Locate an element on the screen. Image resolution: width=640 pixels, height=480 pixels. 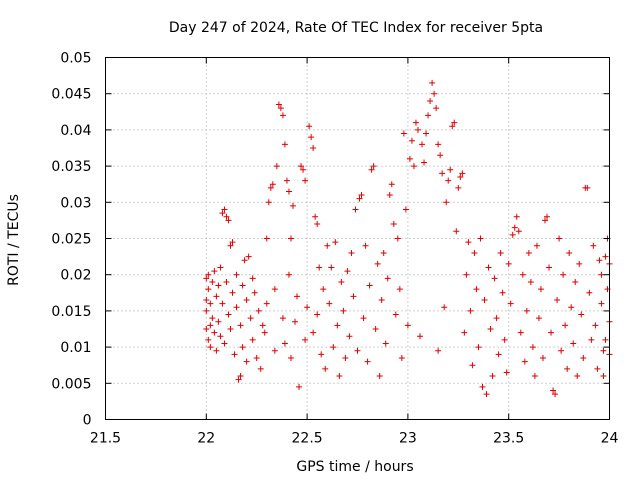
y-tick-label: 0.03 is located at coordinates (75, 203).